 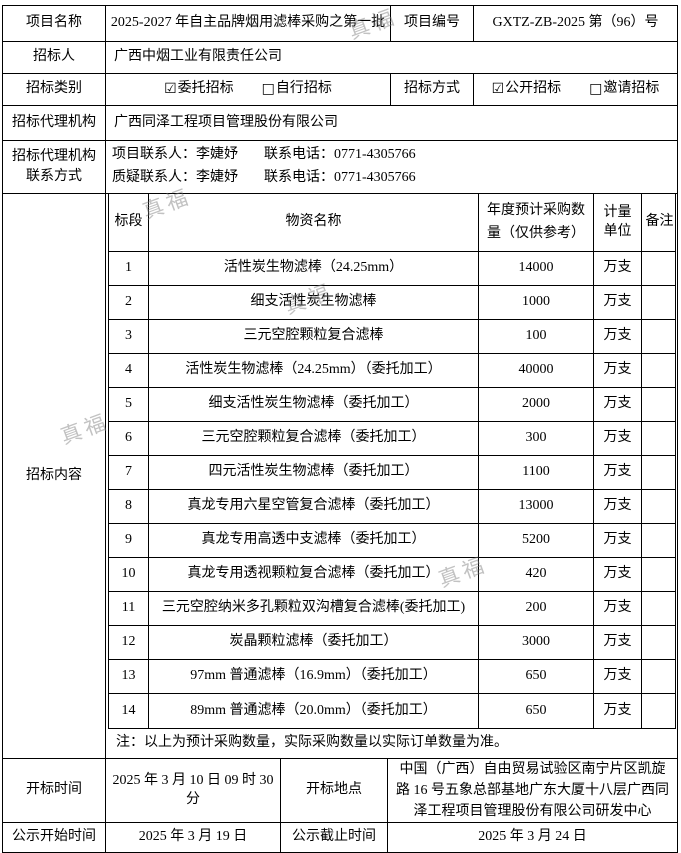 I want to click on lot-number: 8, so click(x=129, y=506).